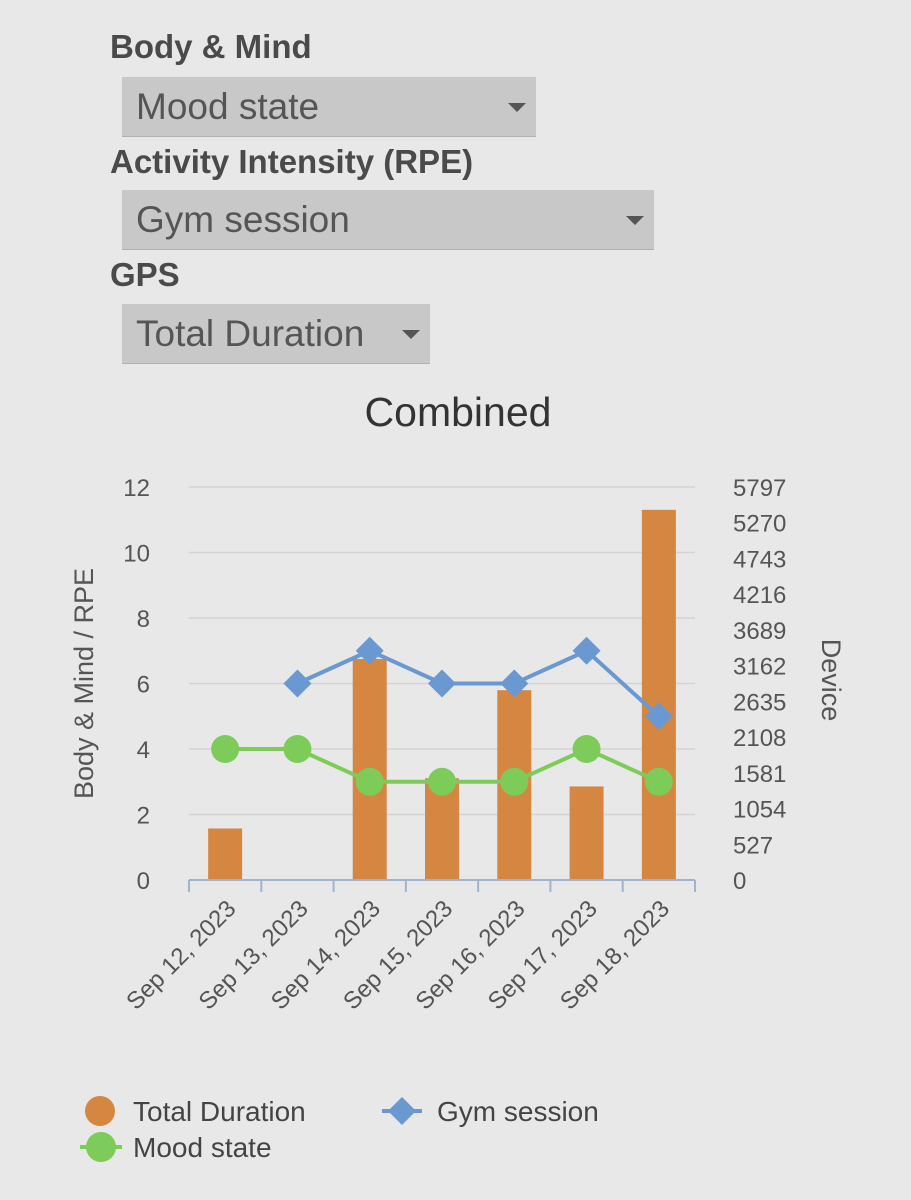 The image size is (911, 1200). What do you see at coordinates (250, 333) in the screenshot?
I see `gps-selected-value: Total Duration` at bounding box center [250, 333].